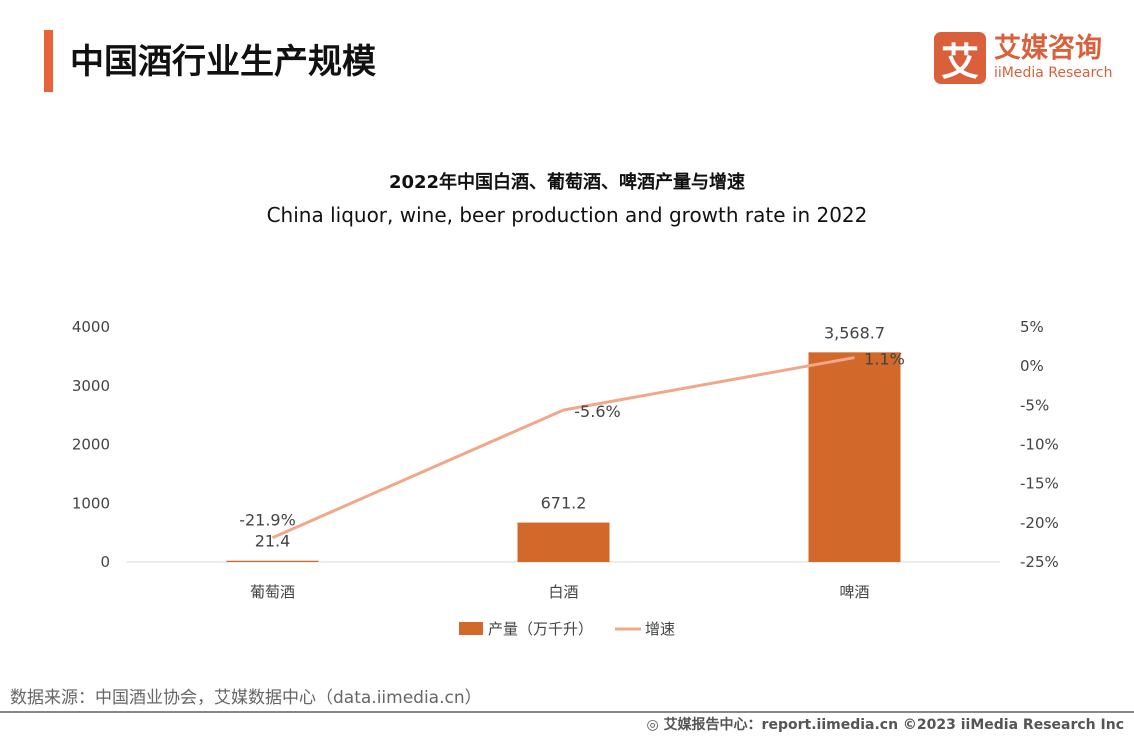  Describe the element at coordinates (597, 411) in the screenshot. I see `line-label: -5.6%` at that location.